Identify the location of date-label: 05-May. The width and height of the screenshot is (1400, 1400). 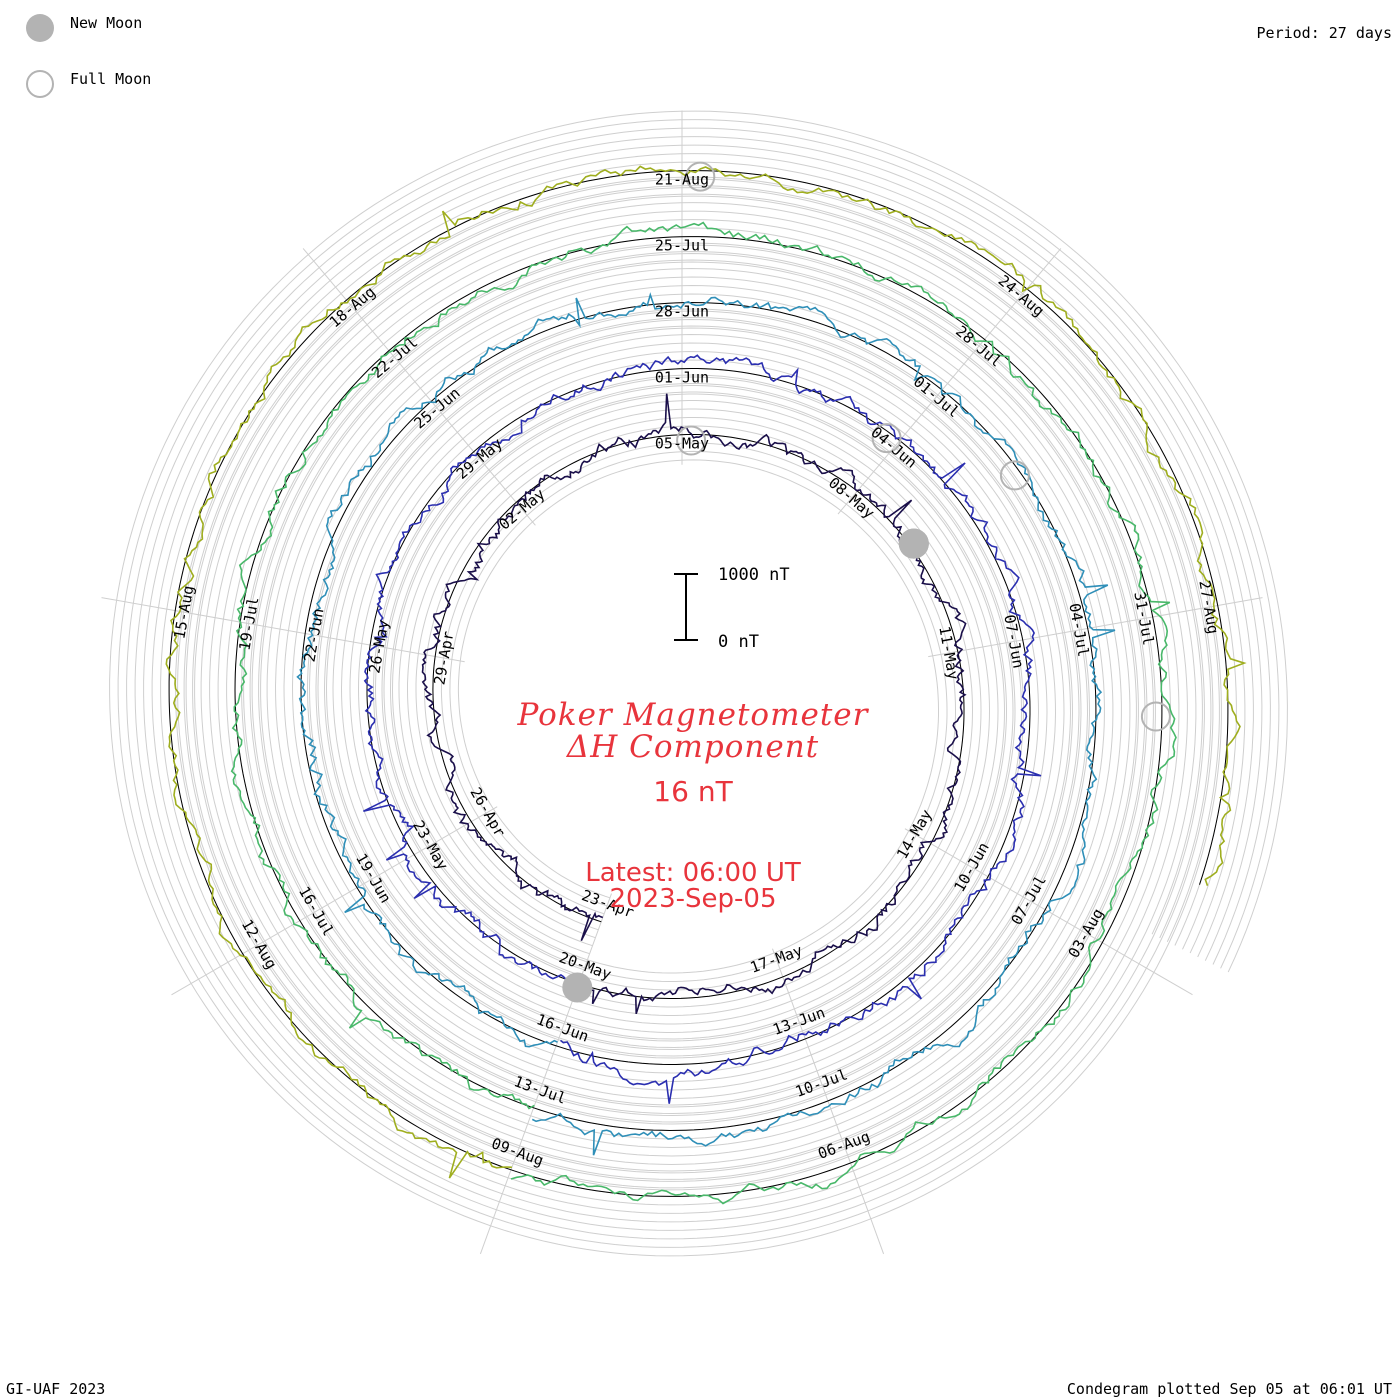
(682, 444).